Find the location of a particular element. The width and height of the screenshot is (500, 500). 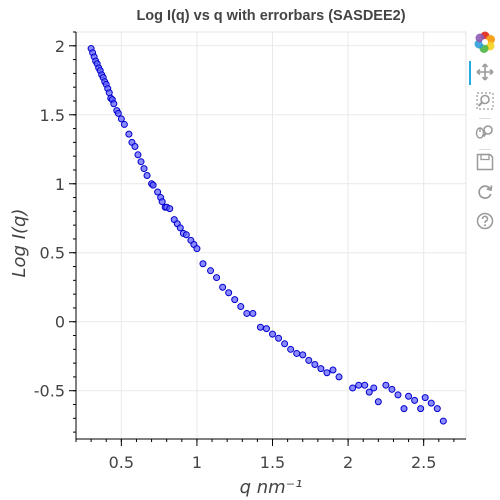

bokeh-logo-icon is located at coordinates (485, 42).